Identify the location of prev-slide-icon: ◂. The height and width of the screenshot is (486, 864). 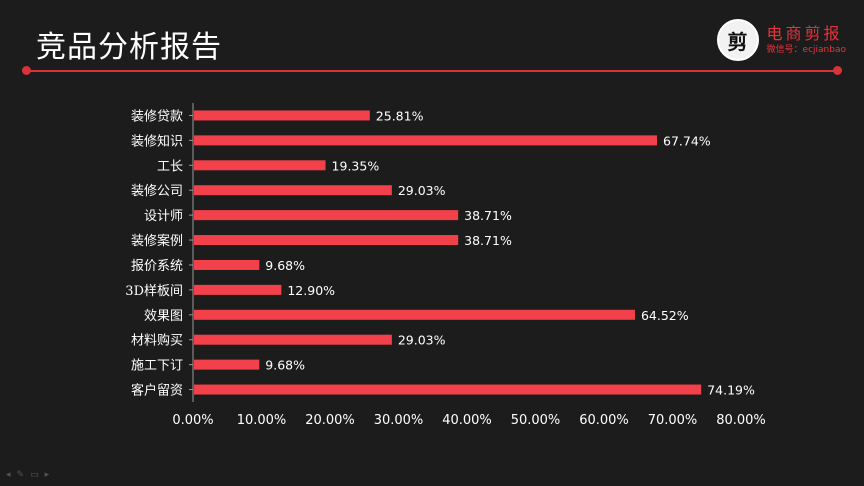
(8, 475).